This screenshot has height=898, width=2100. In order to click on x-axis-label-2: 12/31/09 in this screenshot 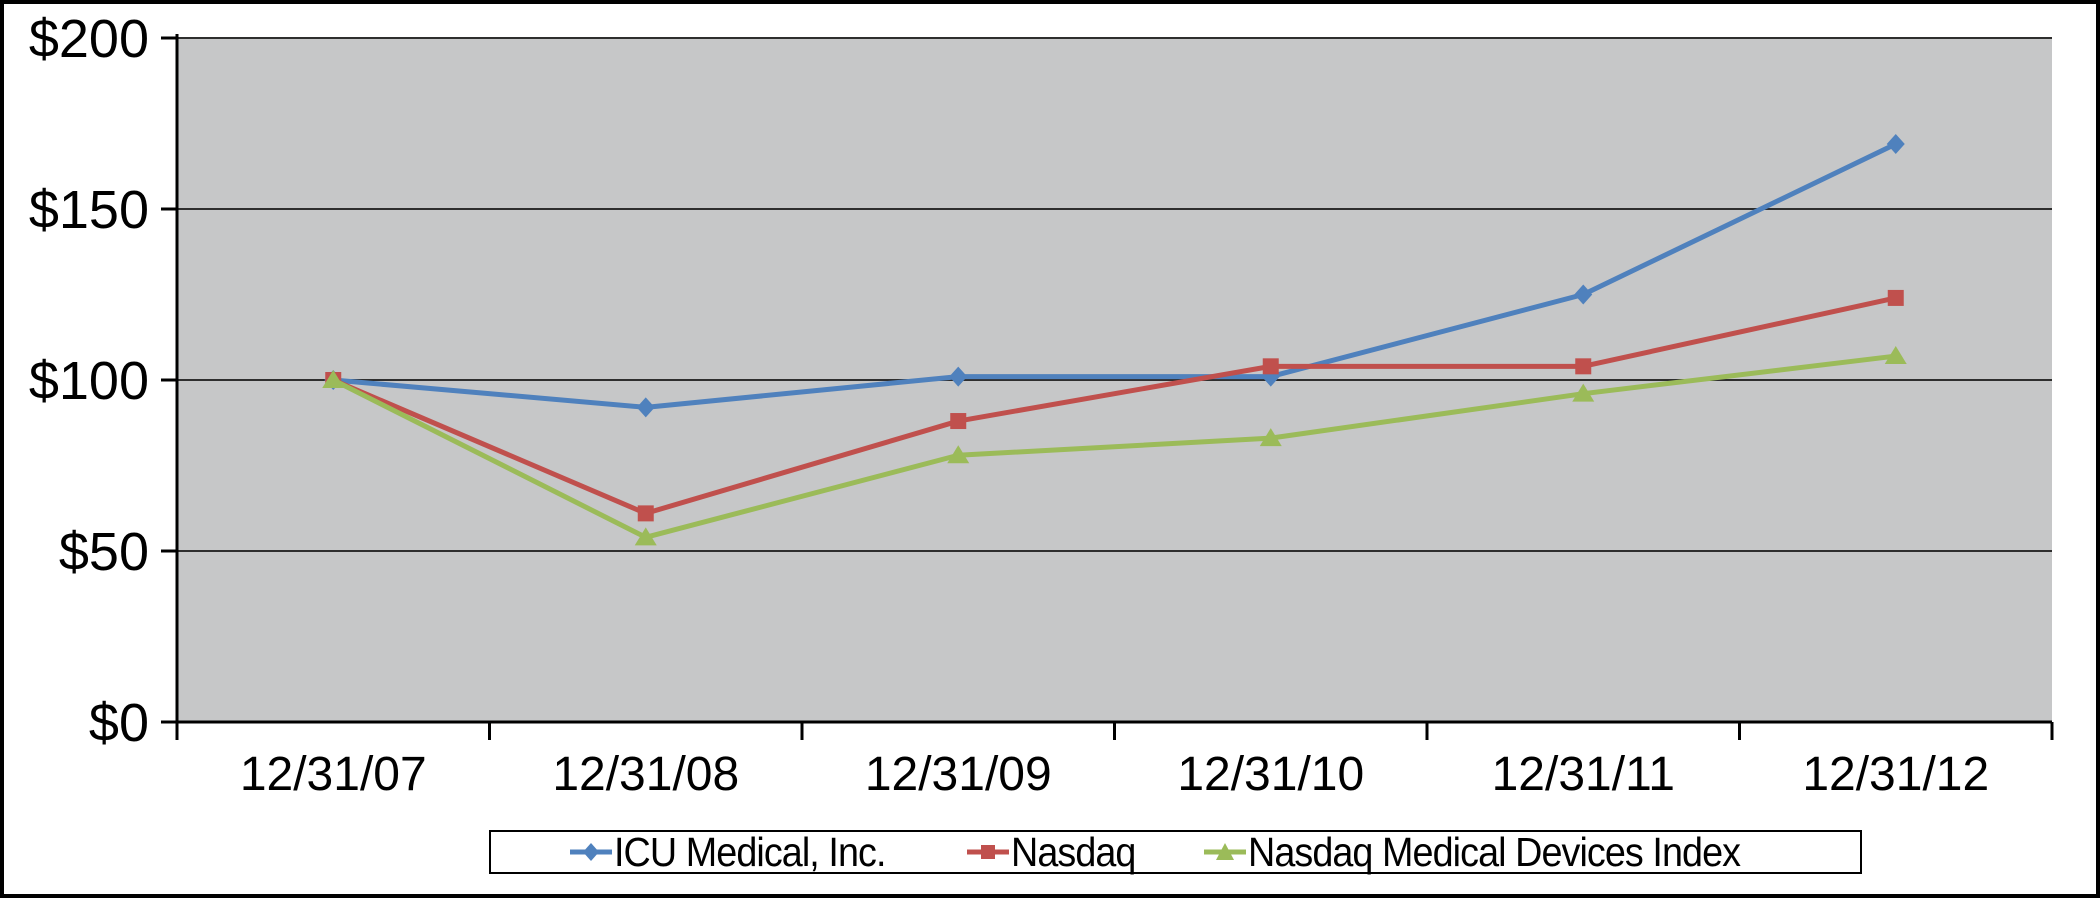, I will do `click(958, 774)`.